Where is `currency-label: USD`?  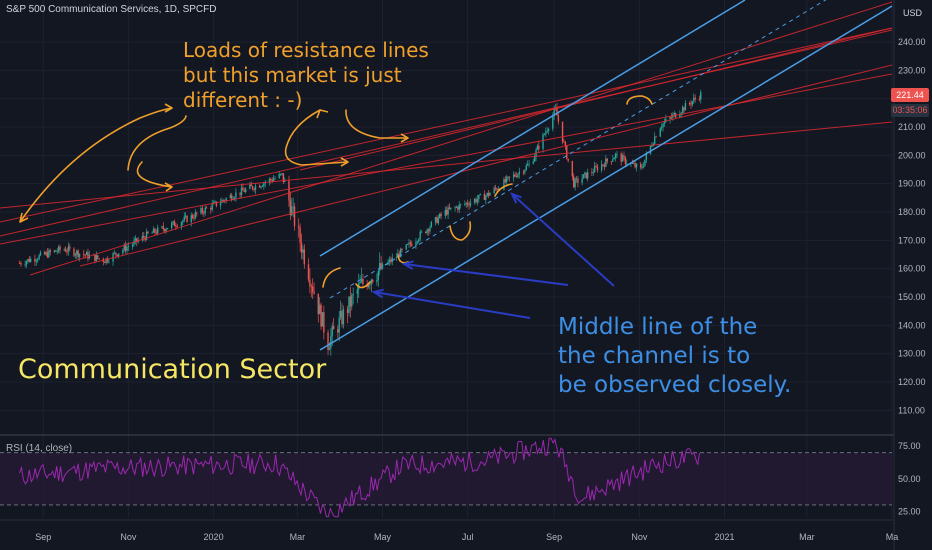
currency-label: USD is located at coordinates (913, 13).